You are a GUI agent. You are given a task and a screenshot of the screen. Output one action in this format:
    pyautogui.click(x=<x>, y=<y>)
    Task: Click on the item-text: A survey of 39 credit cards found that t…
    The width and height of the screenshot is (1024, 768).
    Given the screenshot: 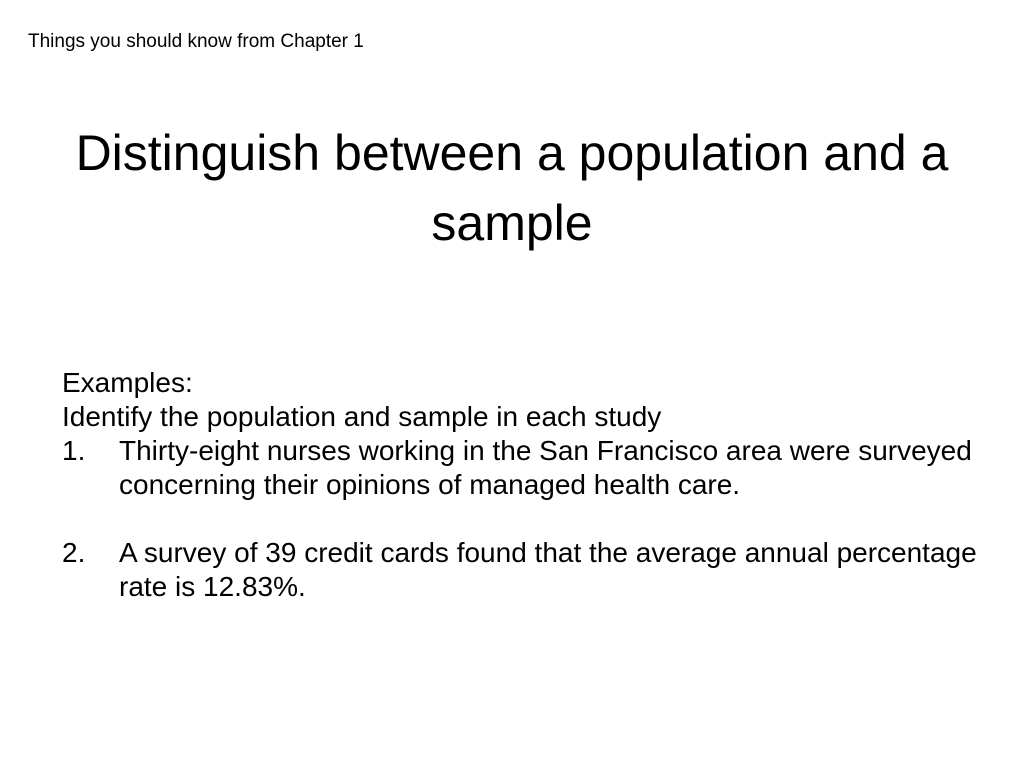 What is the action you would take?
    pyautogui.click(x=548, y=569)
    